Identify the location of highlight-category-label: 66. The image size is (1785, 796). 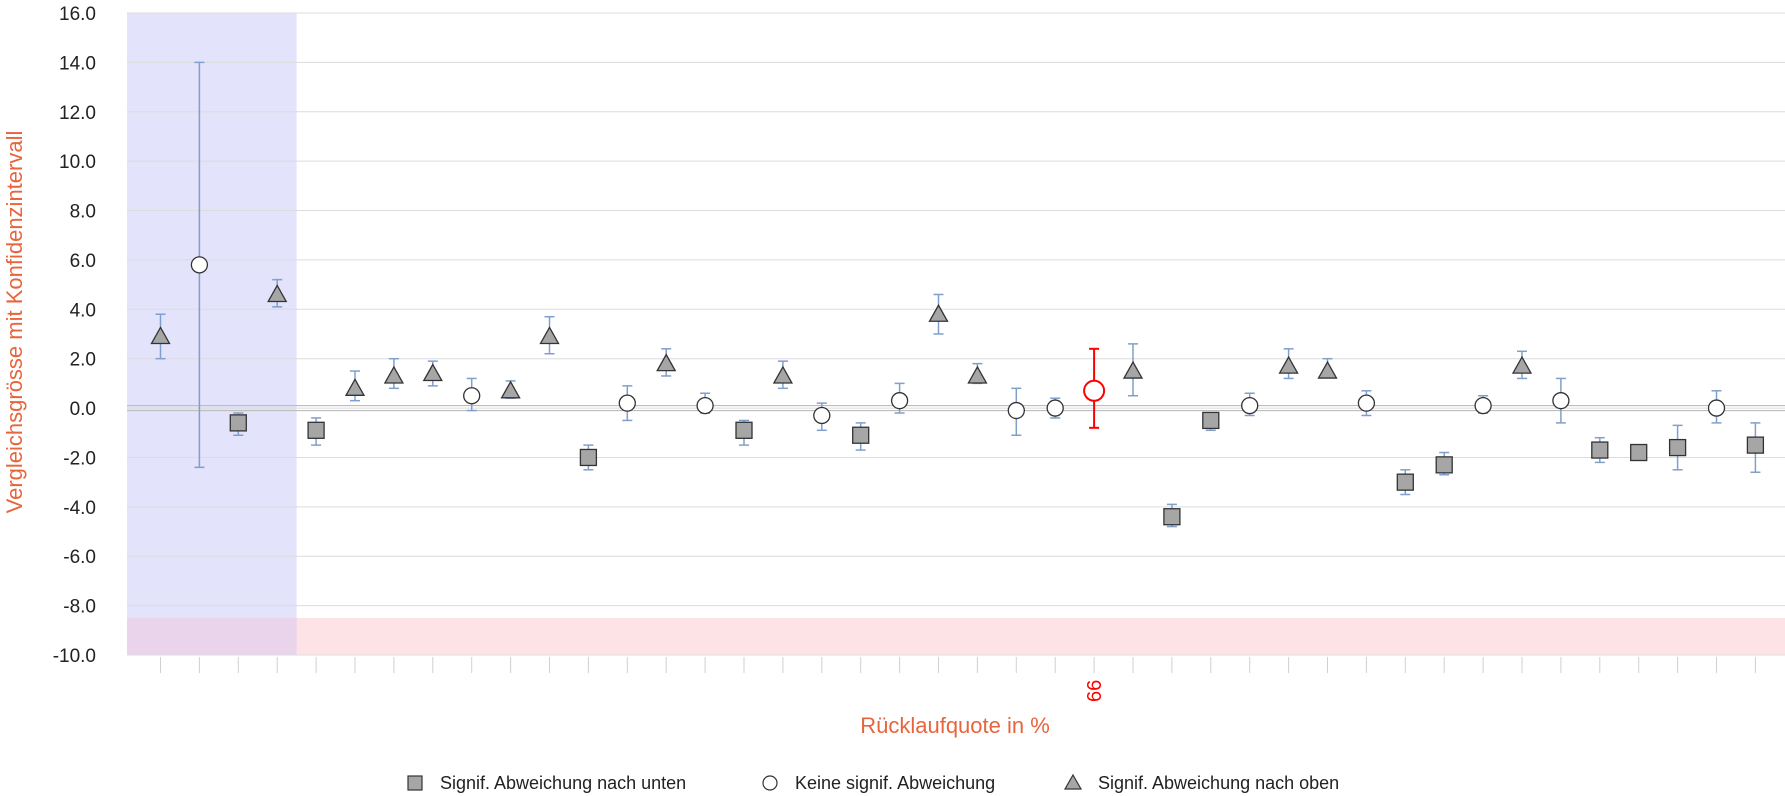
(1095, 691).